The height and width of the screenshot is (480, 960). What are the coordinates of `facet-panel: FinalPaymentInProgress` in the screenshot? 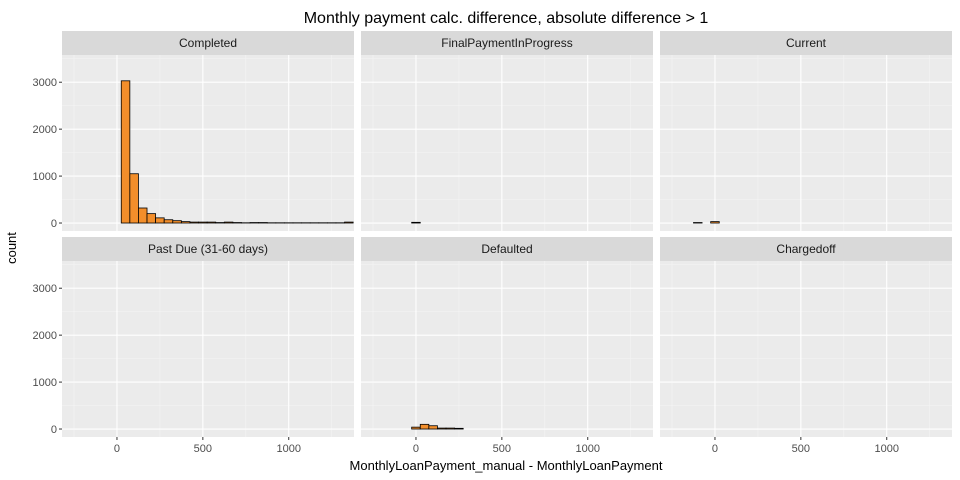 It's located at (507, 131).